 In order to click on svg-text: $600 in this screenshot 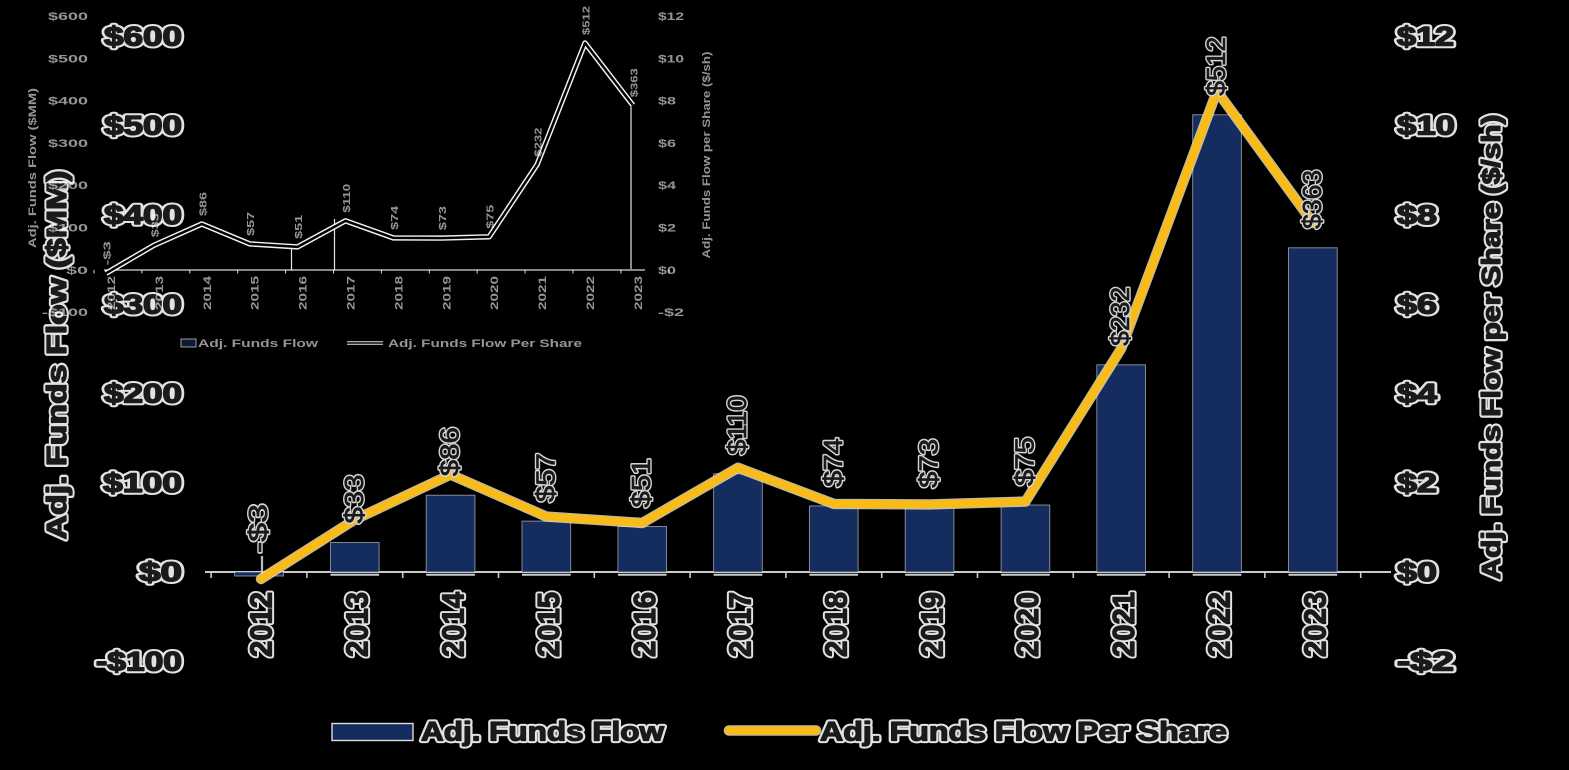, I will do `click(143, 36)`.